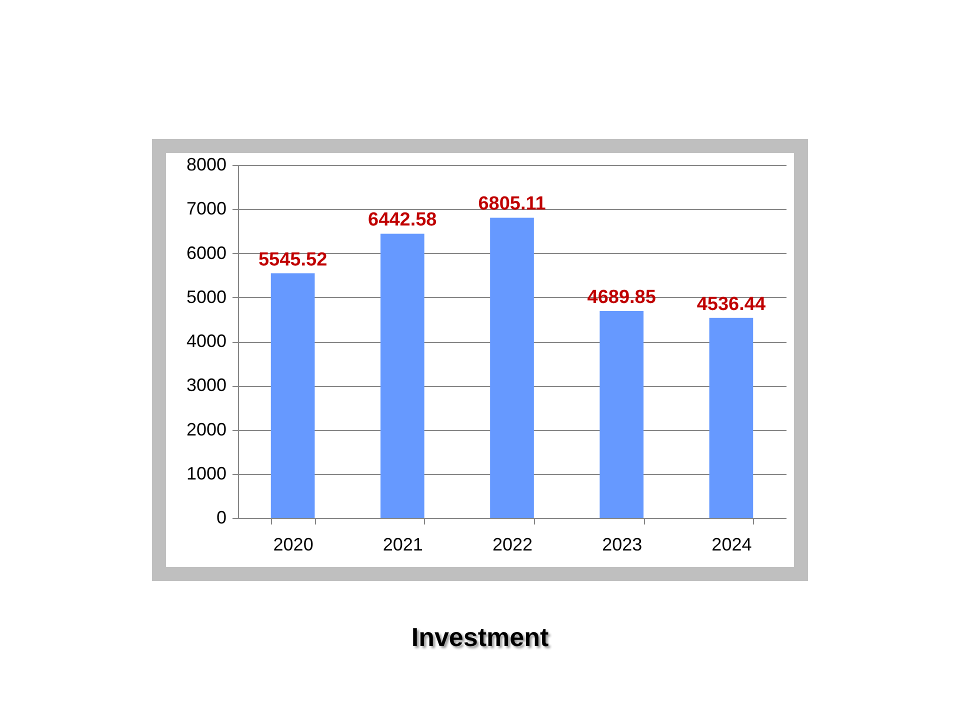  Describe the element at coordinates (512, 544) in the screenshot. I see `x-tick-label: 2022` at that location.